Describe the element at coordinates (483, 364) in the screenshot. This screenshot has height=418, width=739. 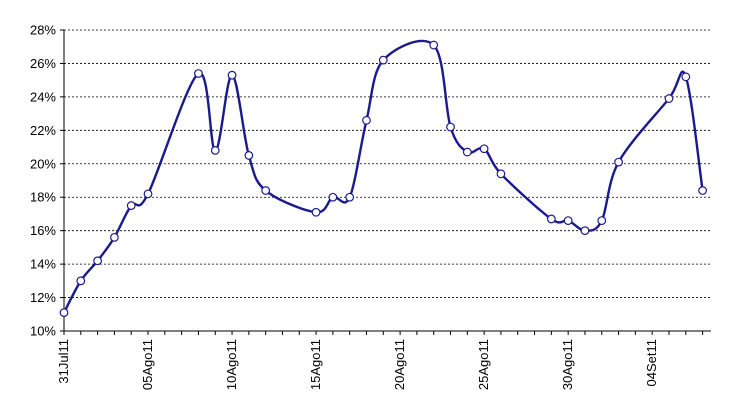
I see `x-tick-label: 25Ago11` at that location.